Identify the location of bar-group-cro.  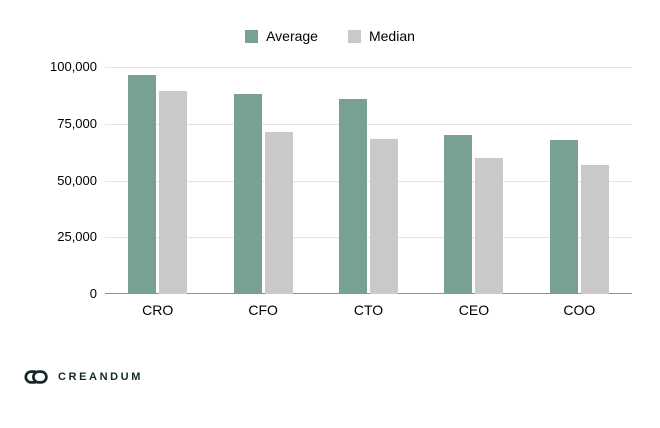
(157, 180).